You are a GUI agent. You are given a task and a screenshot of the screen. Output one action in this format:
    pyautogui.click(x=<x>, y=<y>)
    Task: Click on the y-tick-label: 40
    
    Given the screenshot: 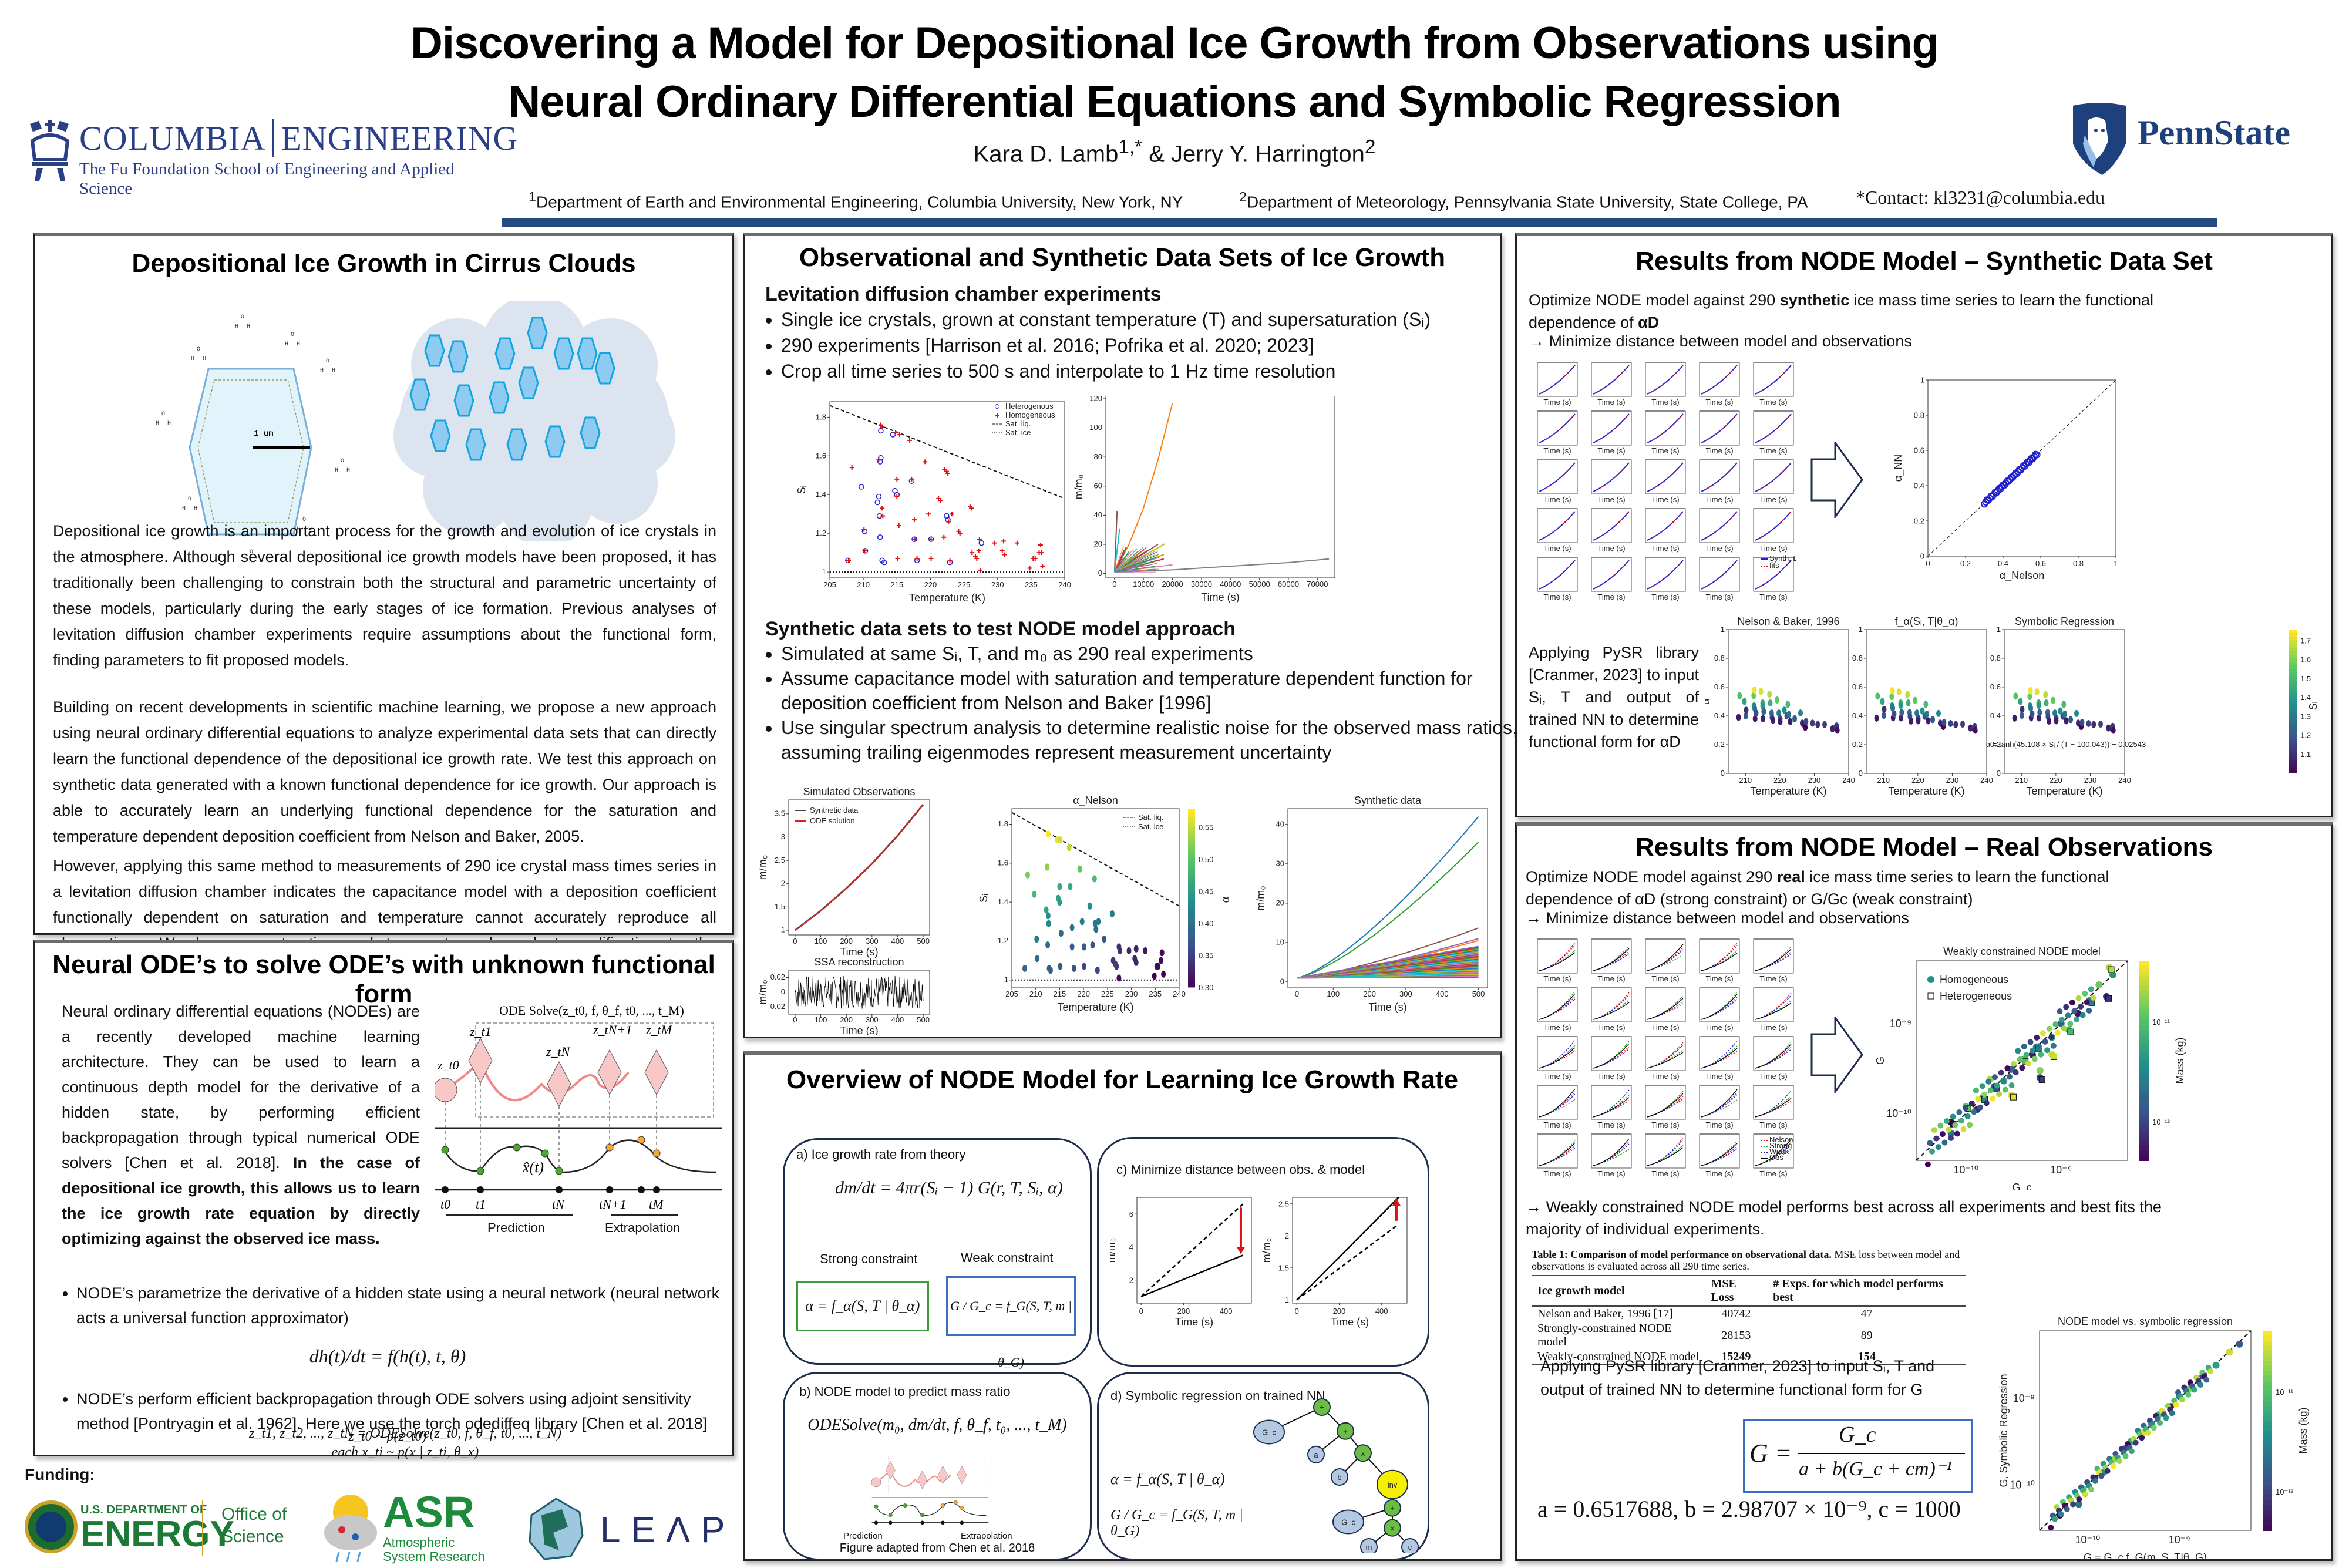 What is the action you would take?
    pyautogui.click(x=1280, y=823)
    